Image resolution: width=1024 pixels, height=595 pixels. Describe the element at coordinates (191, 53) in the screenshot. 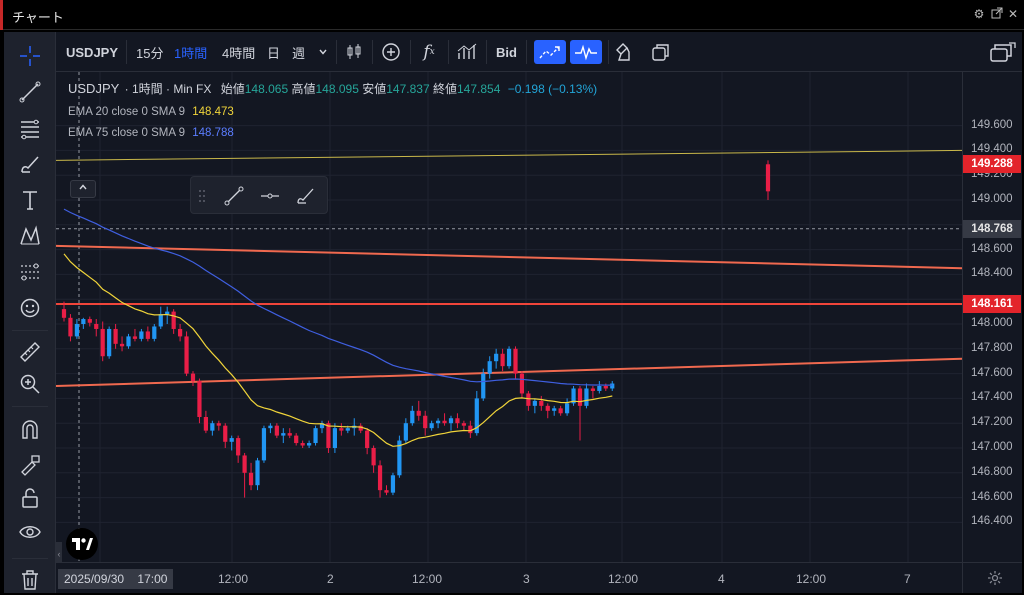

I see `interval-1h-button: 1時間` at that location.